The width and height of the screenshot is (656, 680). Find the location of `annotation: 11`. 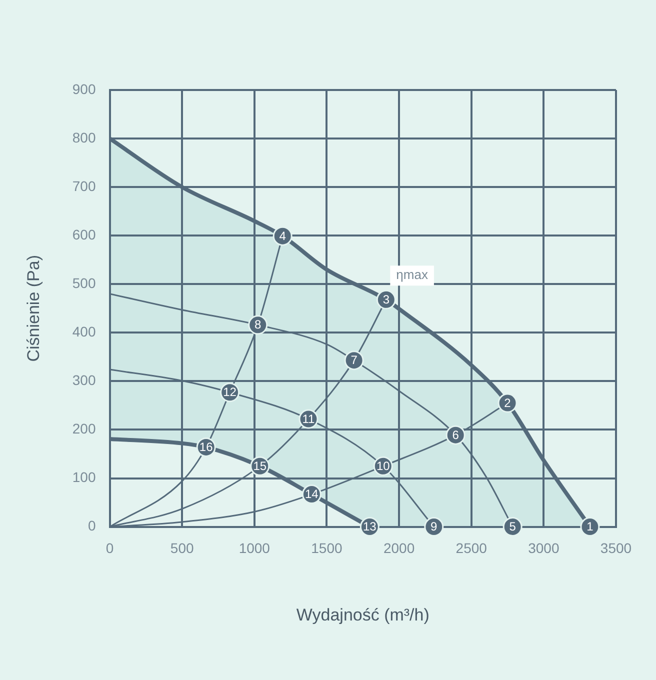

annotation: 11 is located at coordinates (309, 419).